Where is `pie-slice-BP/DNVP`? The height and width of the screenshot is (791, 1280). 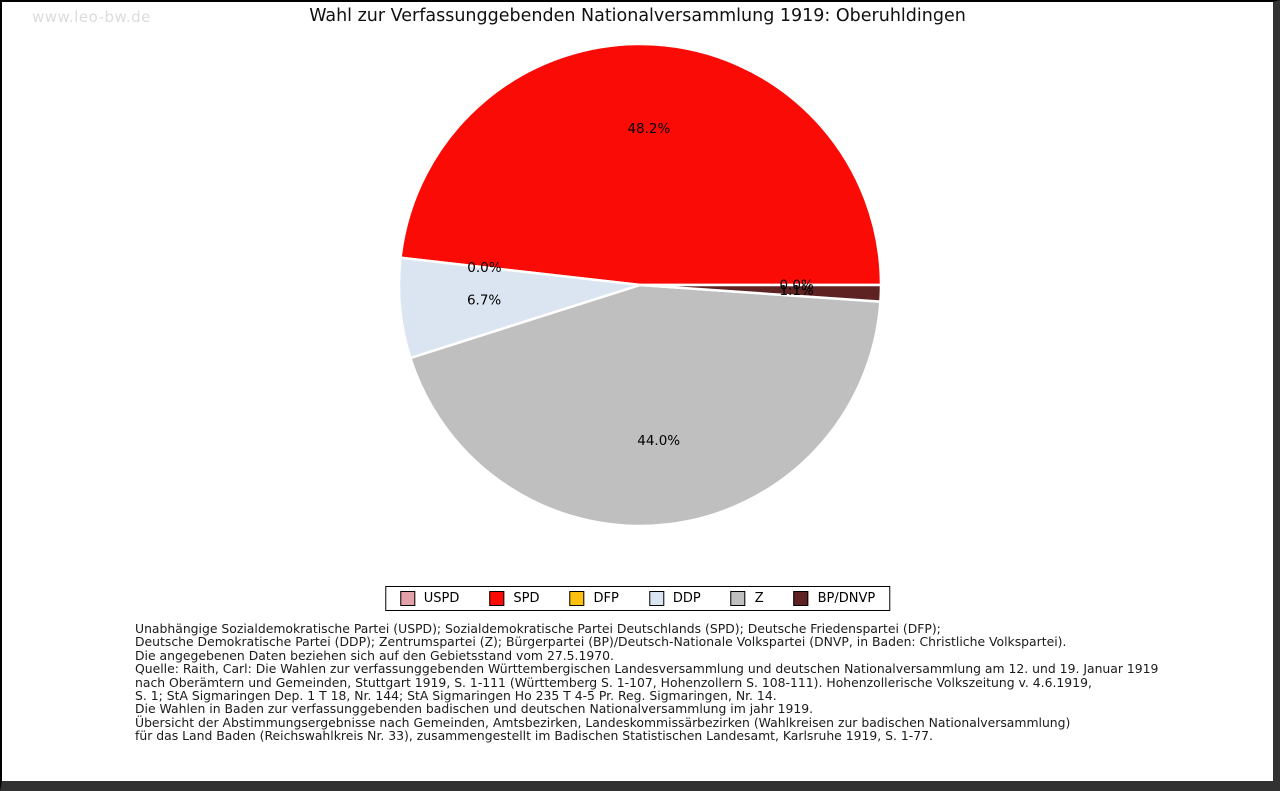
pie-slice-BP/DNVP is located at coordinates (760, 293).